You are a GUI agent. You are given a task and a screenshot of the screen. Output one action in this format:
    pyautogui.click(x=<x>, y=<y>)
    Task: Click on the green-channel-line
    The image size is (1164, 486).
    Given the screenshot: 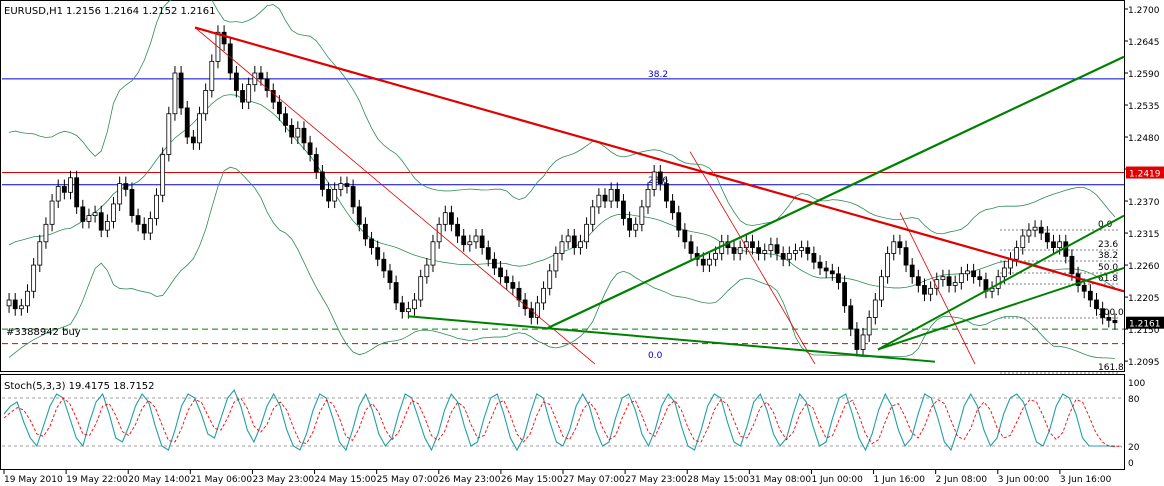 What is the action you would take?
    pyautogui.click(x=1001, y=282)
    